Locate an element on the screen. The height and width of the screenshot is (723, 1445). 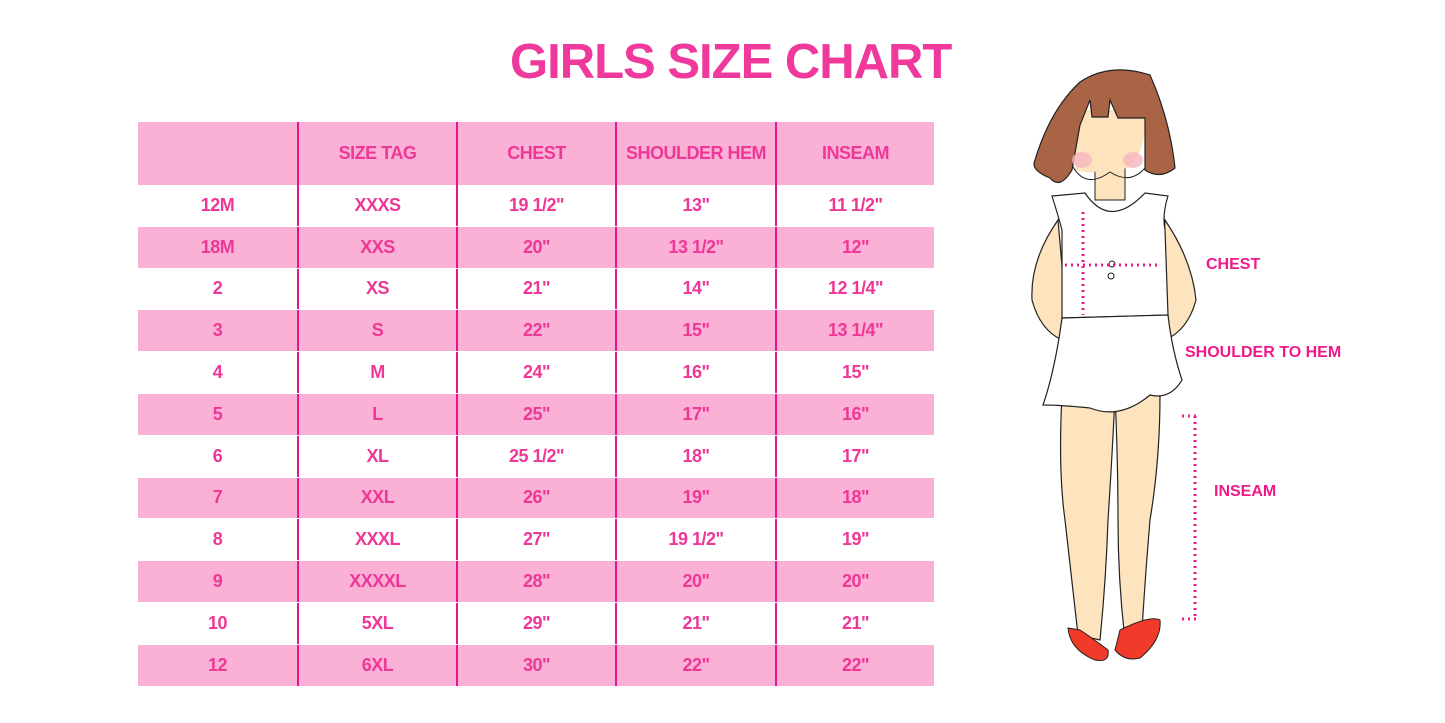
table-cell: 5XL is located at coordinates (376, 623).